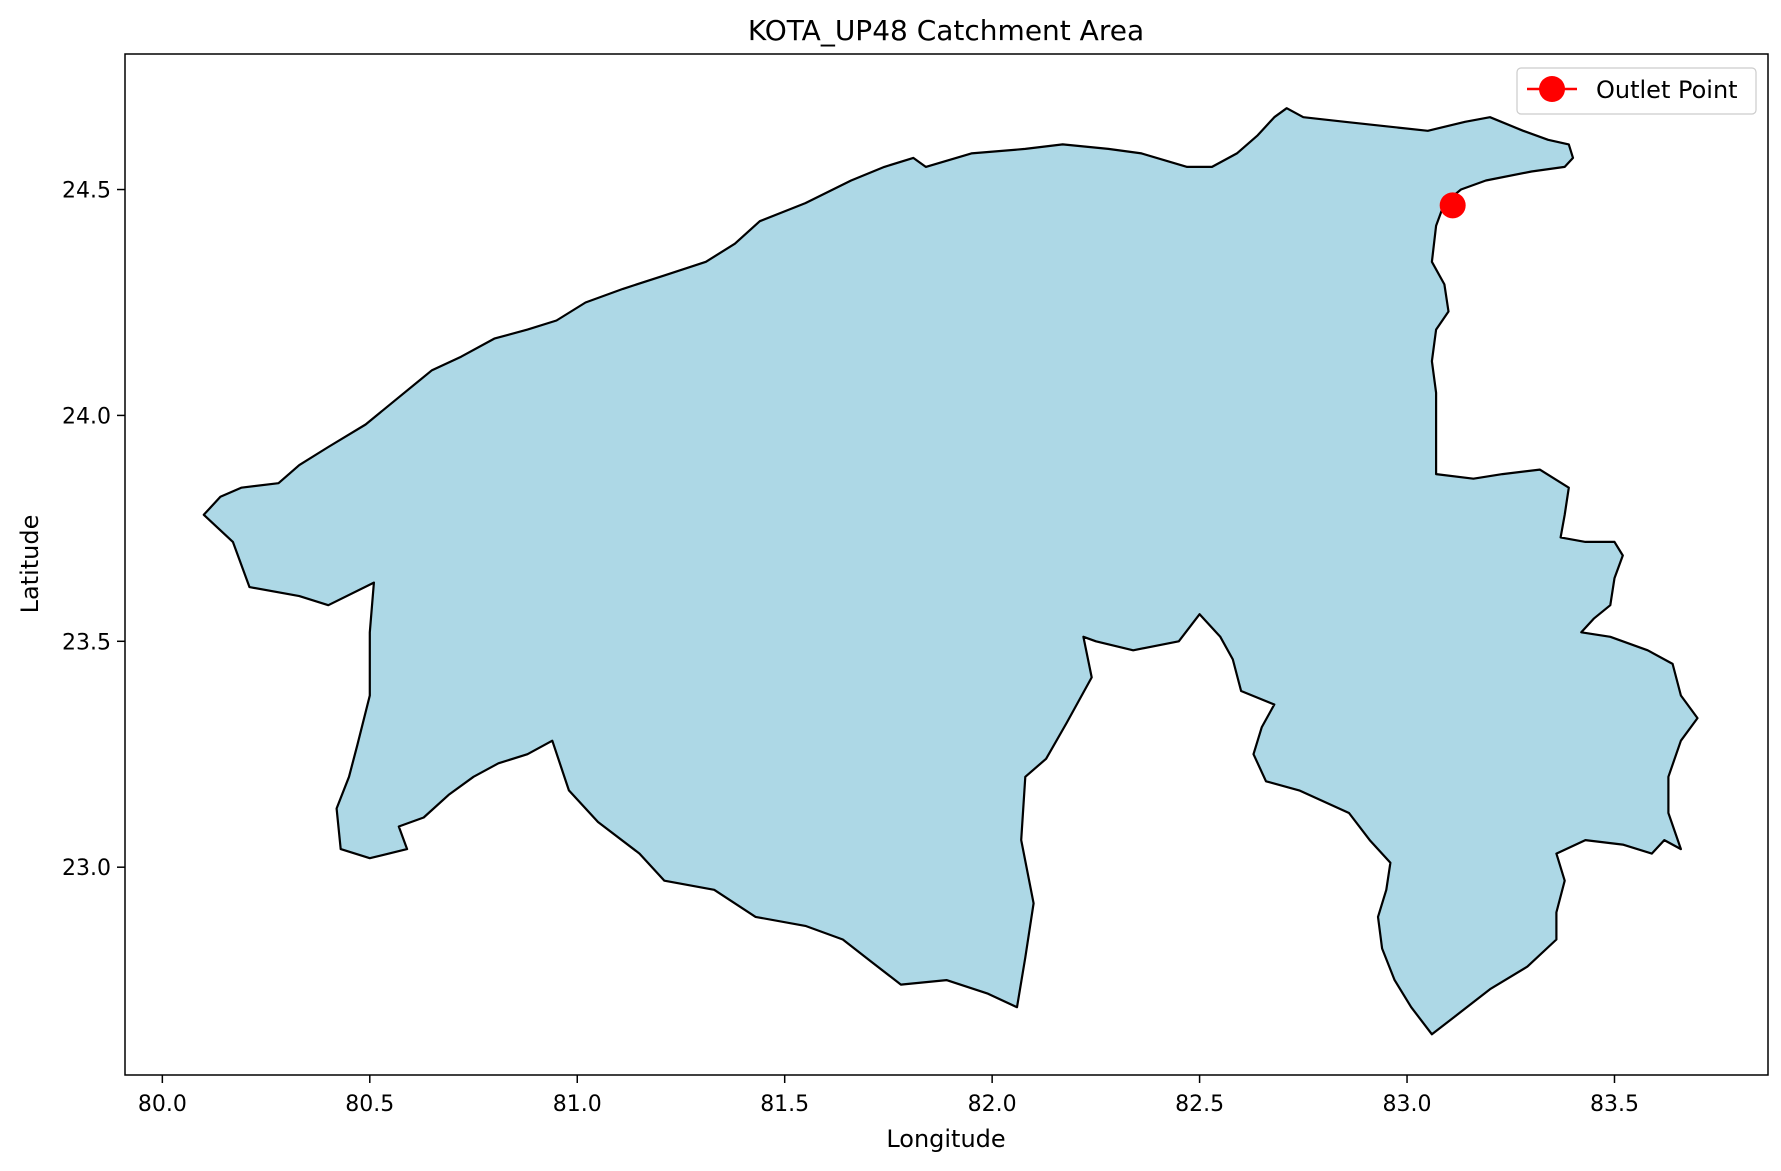 This screenshot has width=1781, height=1171. Describe the element at coordinates (784, 1104) in the screenshot. I see `x-tick-label: 81.5` at that location.